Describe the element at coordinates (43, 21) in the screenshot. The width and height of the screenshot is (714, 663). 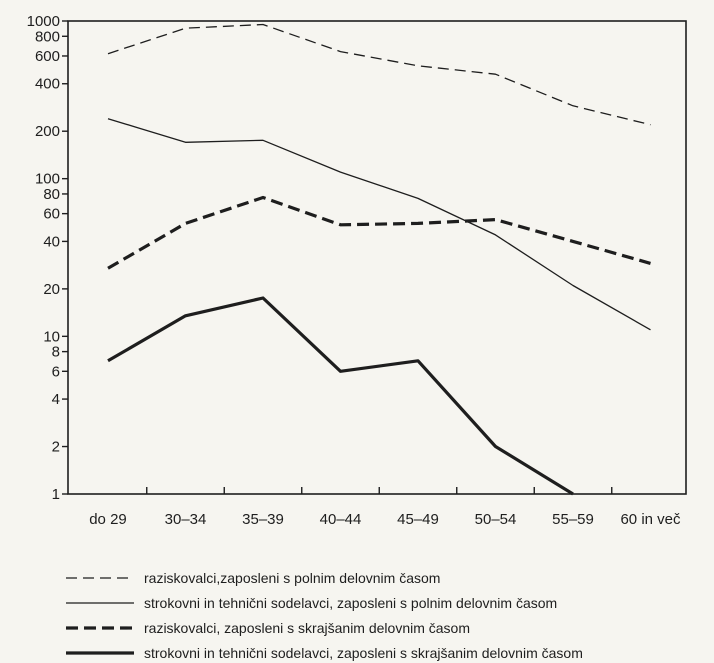
I see `y-tick-label: 1000` at that location.